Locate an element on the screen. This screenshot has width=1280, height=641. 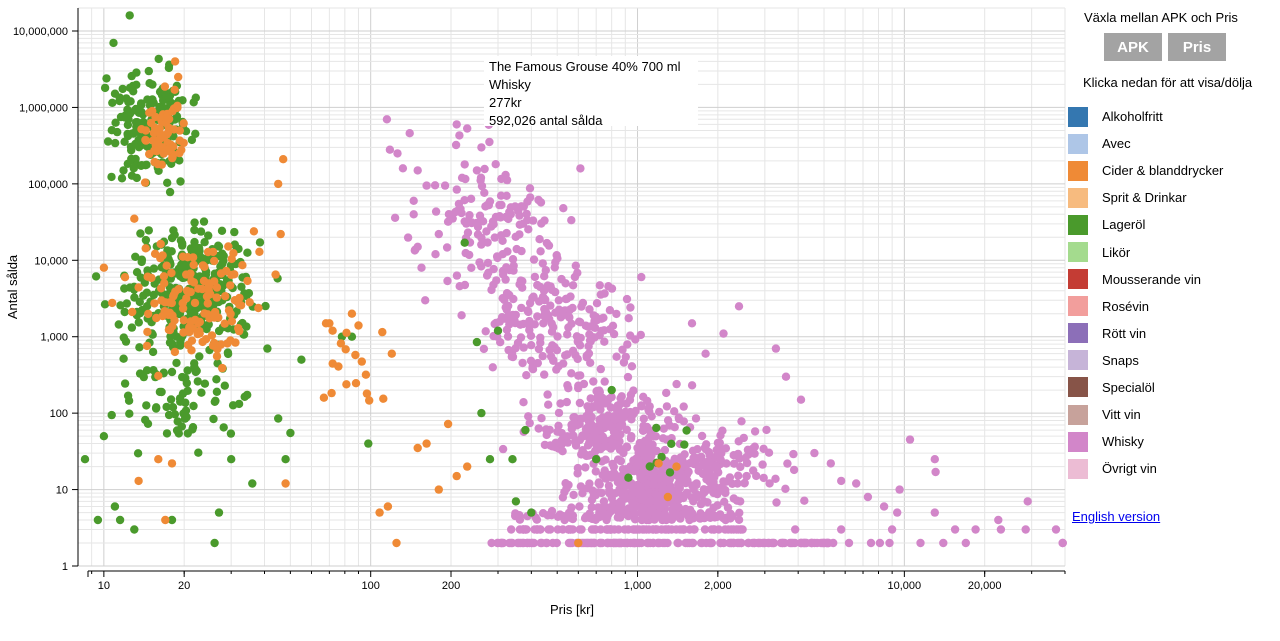
tooltip-category: Whisky is located at coordinates (510, 84).